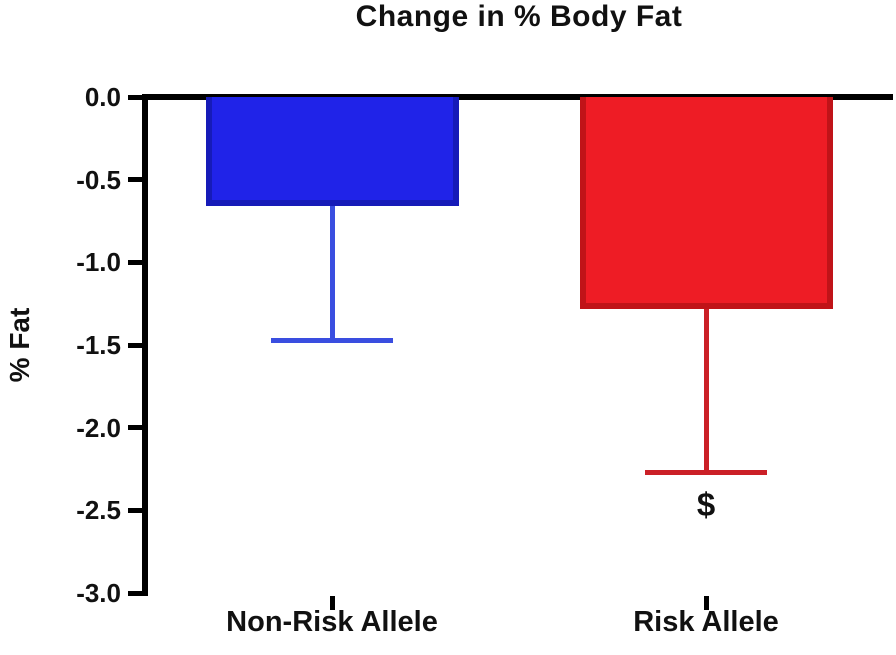 The height and width of the screenshot is (655, 896). Describe the element at coordinates (706, 203) in the screenshot. I see `data-bar-risk-allele` at that location.